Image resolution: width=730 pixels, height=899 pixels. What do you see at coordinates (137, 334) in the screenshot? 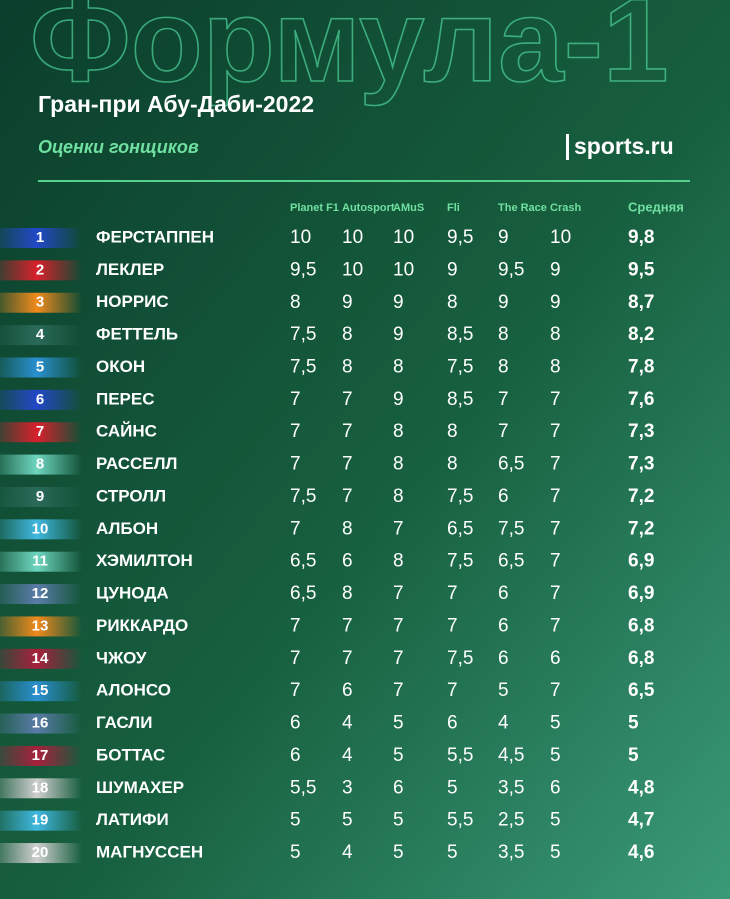
I see `driver-name: ФЕТТЕЛЬ` at bounding box center [137, 334].